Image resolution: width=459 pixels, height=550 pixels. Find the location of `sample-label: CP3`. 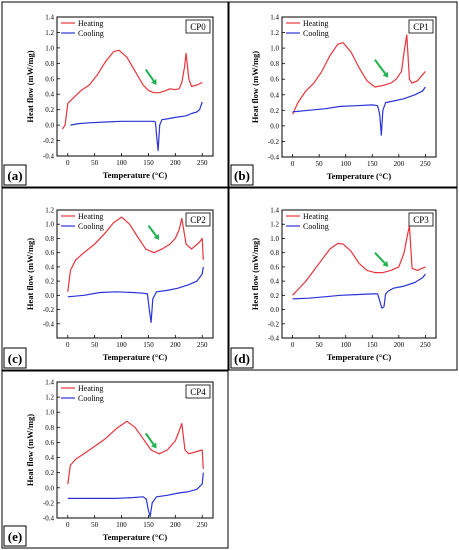

sample-label: CP3 is located at coordinates (421, 220).